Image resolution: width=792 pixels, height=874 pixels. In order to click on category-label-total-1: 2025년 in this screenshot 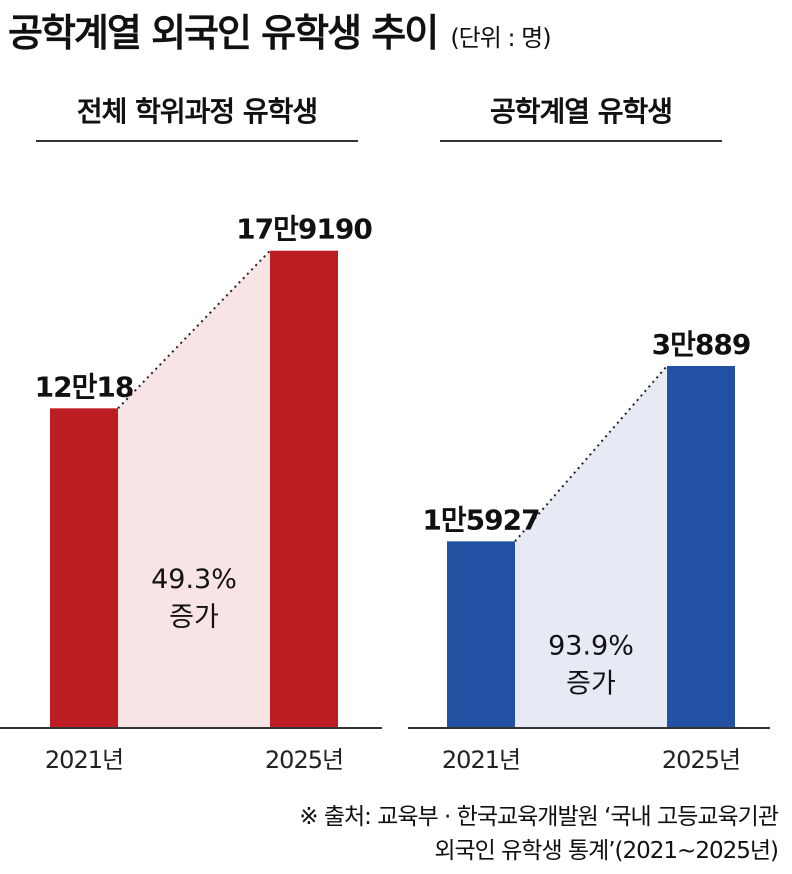, I will do `click(304, 760)`.